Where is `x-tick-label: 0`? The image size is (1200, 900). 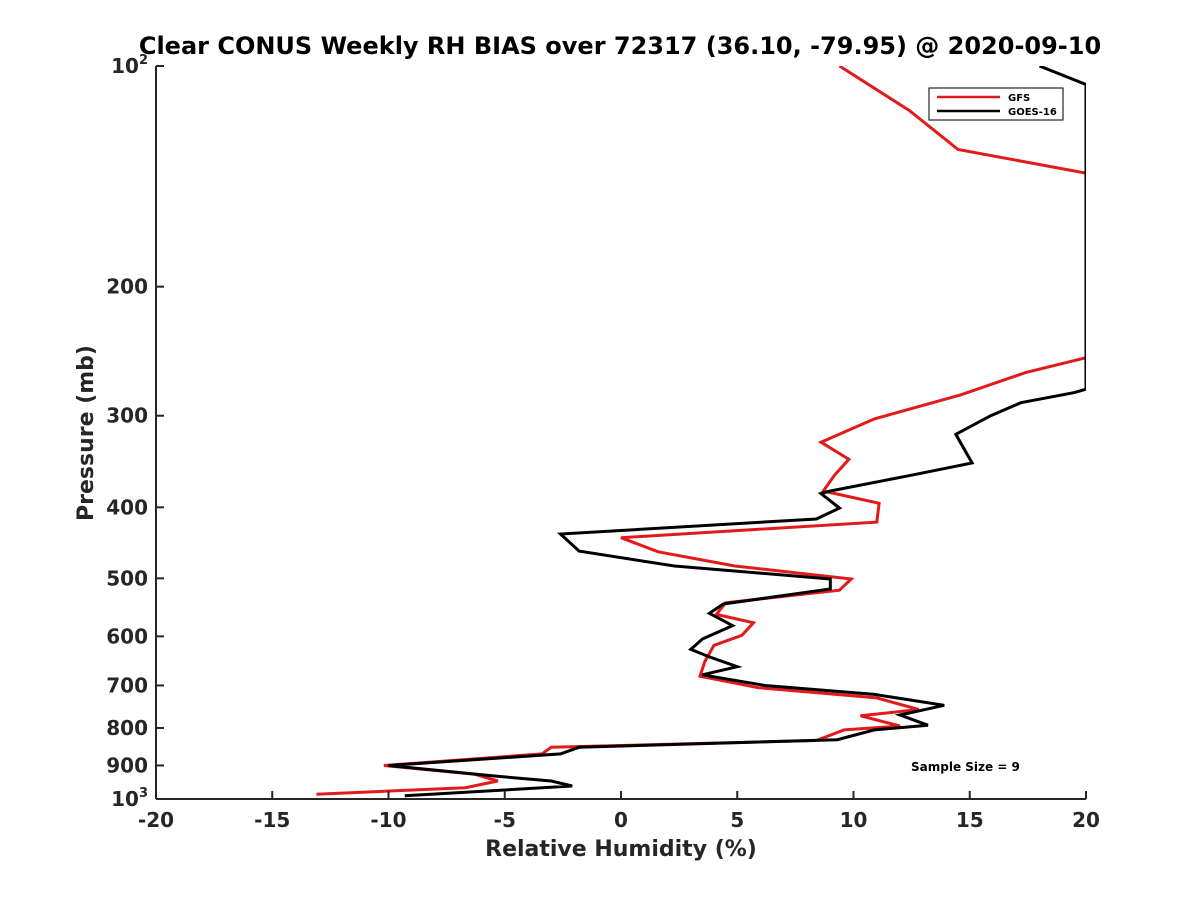 x-tick-label: 0 is located at coordinates (621, 820).